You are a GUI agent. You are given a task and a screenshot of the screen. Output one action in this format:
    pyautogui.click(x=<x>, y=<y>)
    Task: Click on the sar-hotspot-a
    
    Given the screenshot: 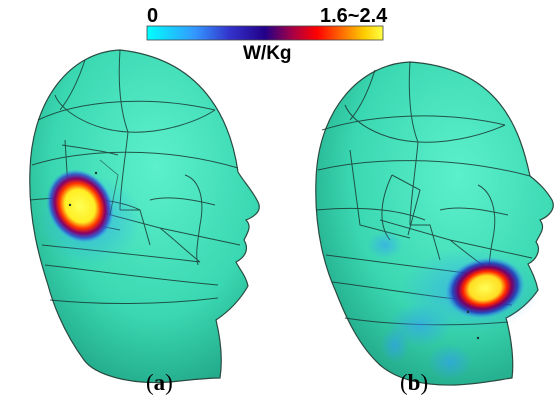 What is the action you would take?
    pyautogui.click(x=80, y=206)
    